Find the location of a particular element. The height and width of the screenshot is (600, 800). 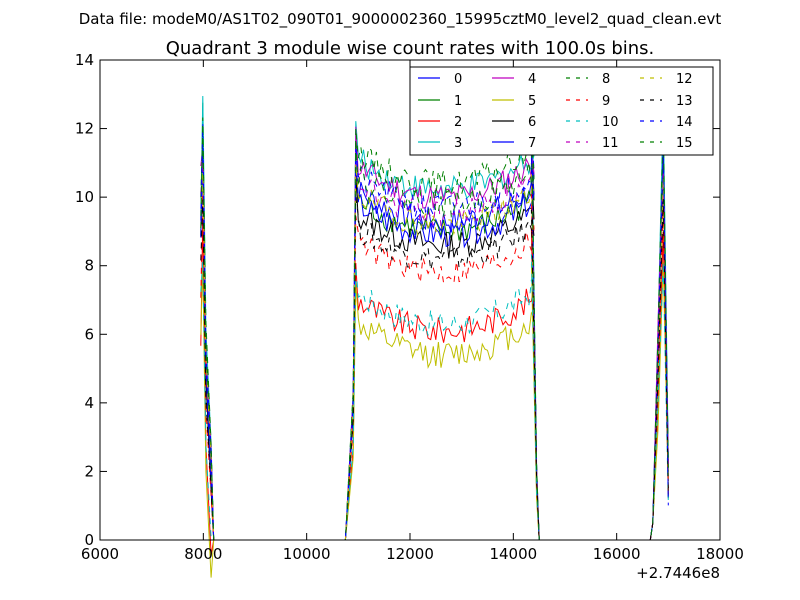

y-tick-label: 4 is located at coordinates (89, 403).